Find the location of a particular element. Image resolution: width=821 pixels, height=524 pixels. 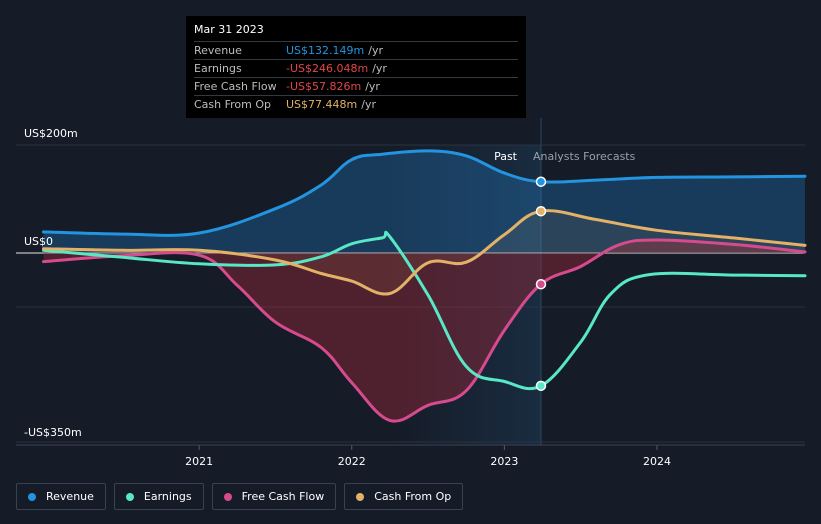

tooltip-row: Free Cash Flow -US$57.826m /yr is located at coordinates (356, 87).